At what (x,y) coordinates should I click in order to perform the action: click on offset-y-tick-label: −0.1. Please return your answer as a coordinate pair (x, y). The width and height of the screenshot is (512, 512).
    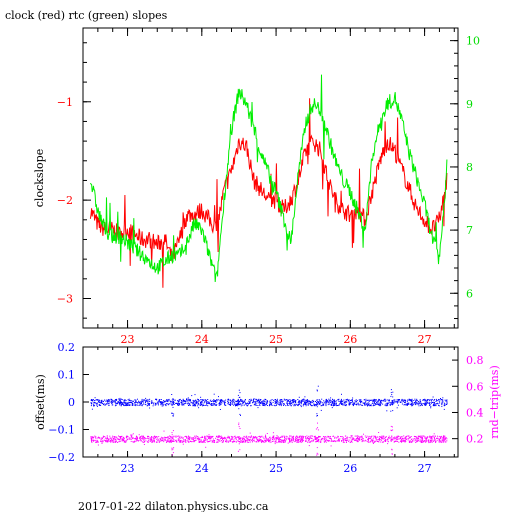
    Looking at the image, I should click on (61, 430).